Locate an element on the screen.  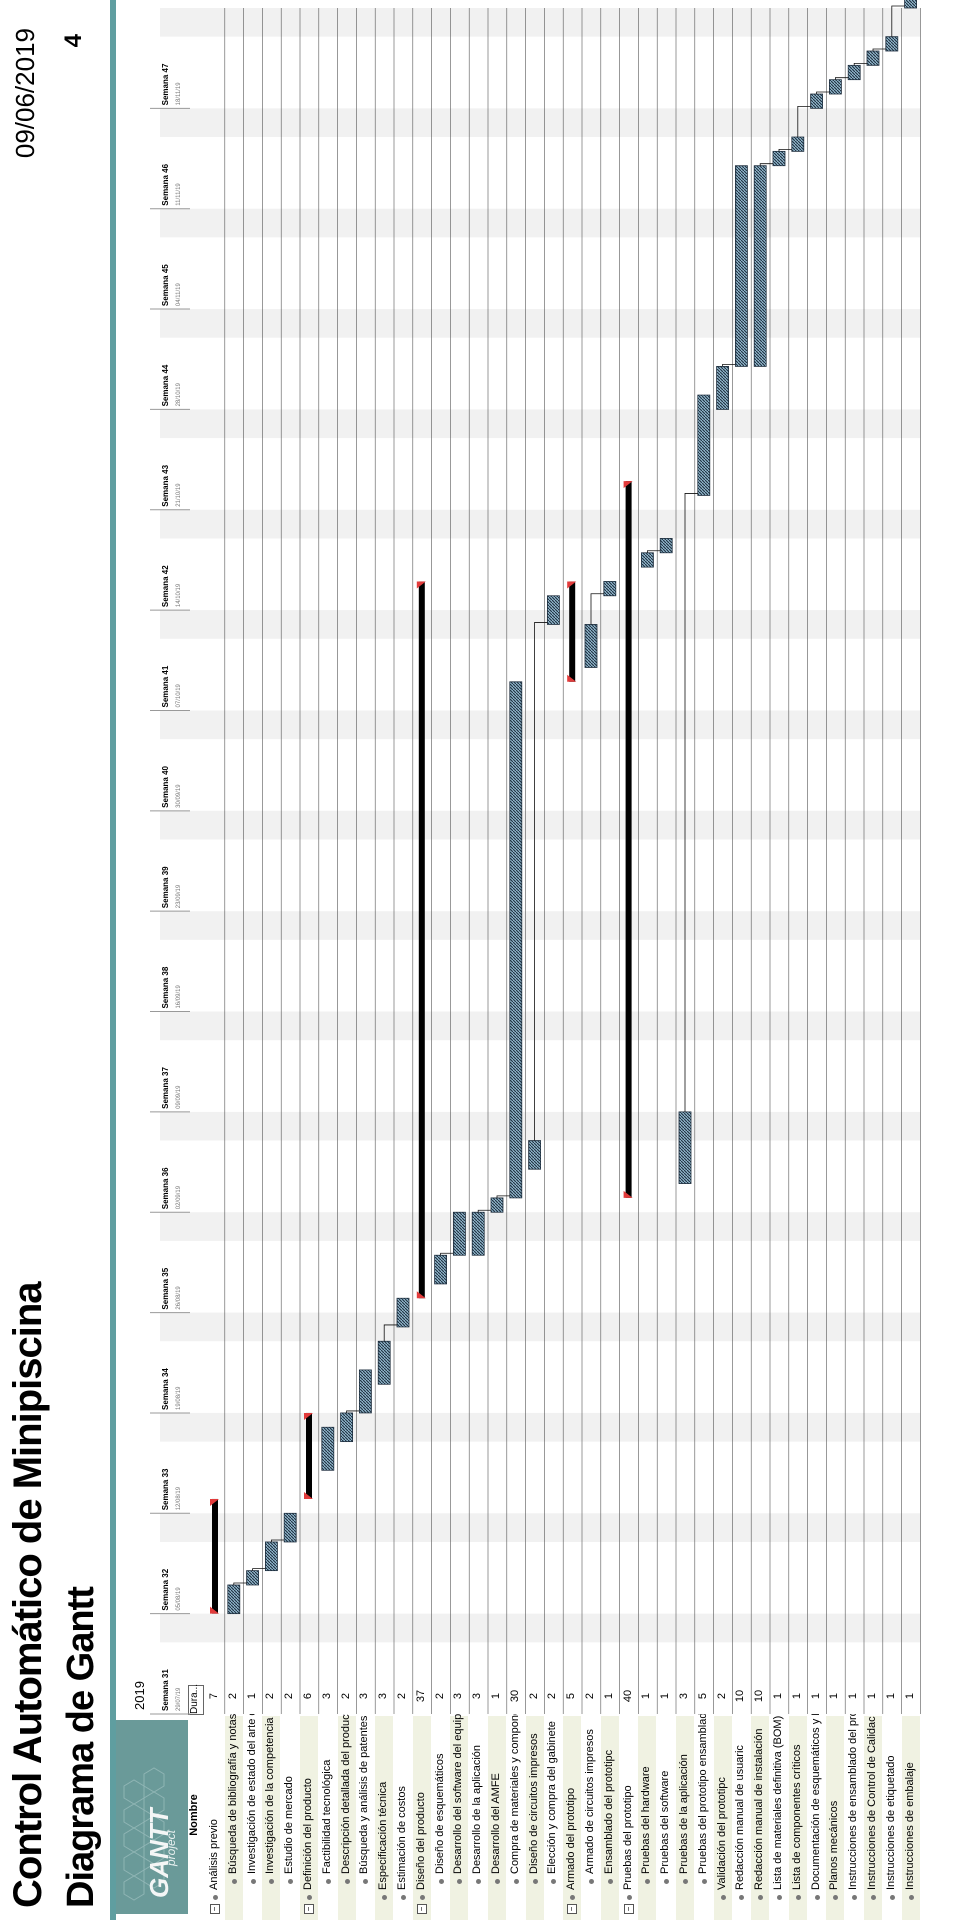
week-date: 14/10/19 is located at coordinates (179, 595).